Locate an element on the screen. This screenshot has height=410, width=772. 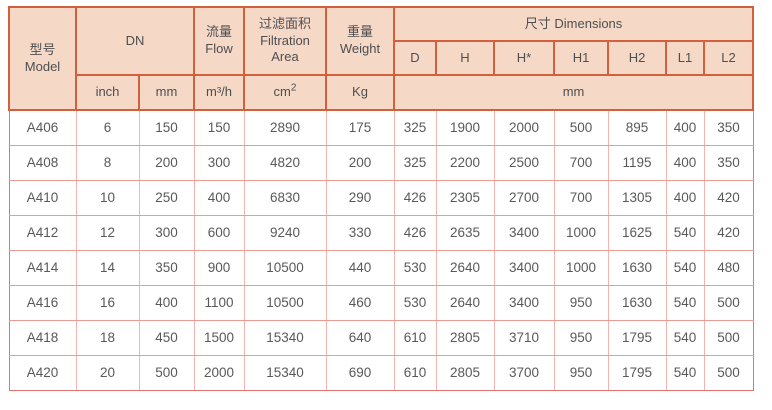
cell-model: A410 is located at coordinates (42, 197).